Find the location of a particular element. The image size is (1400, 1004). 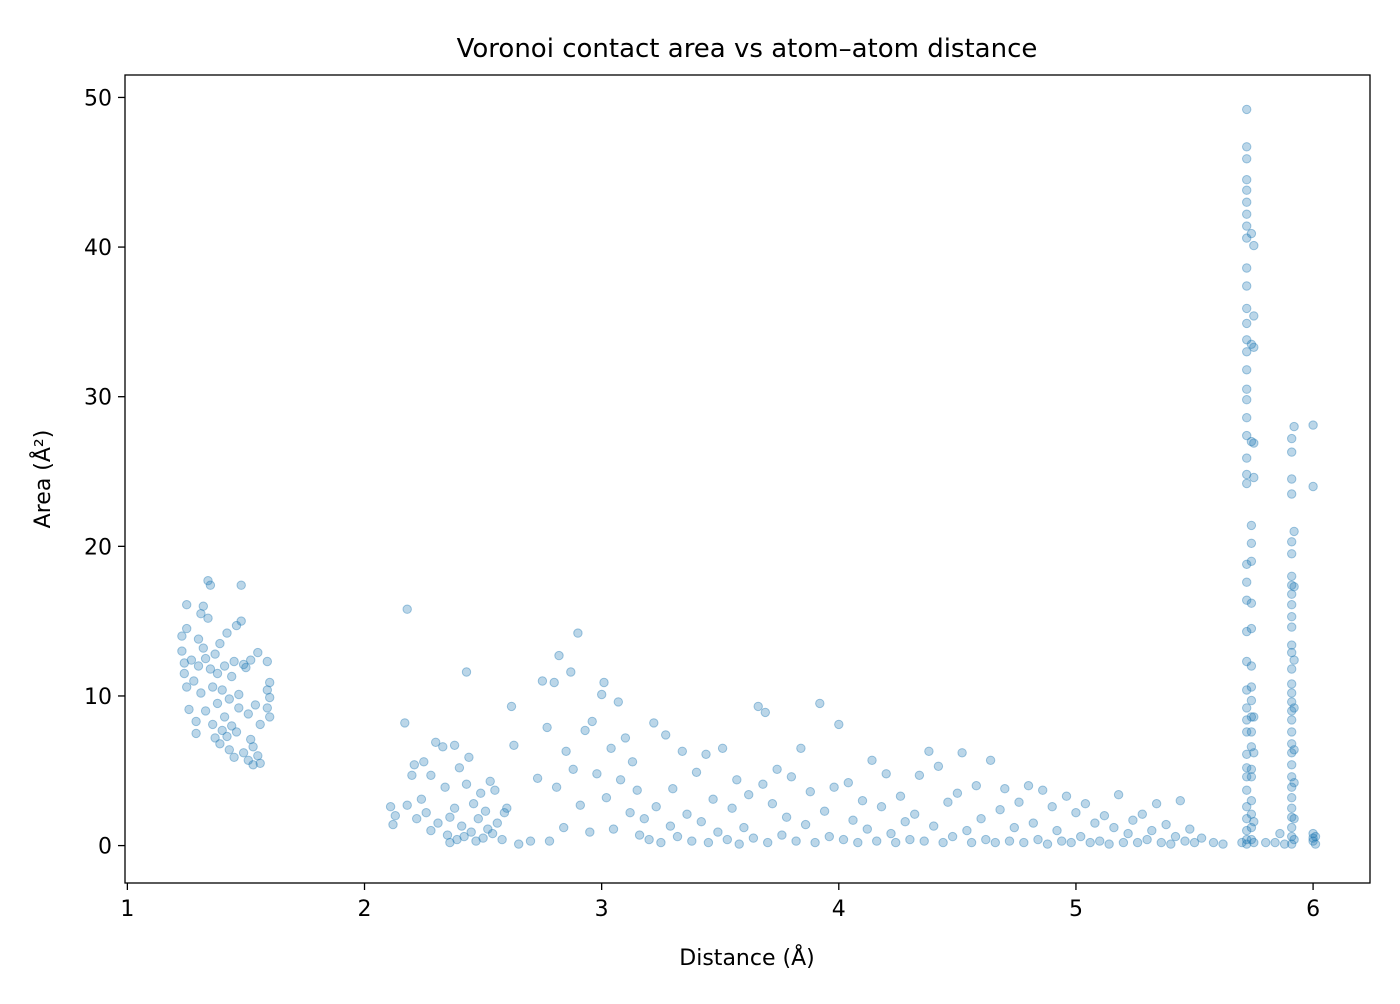

y-tick-label: 30 is located at coordinates (98, 398).